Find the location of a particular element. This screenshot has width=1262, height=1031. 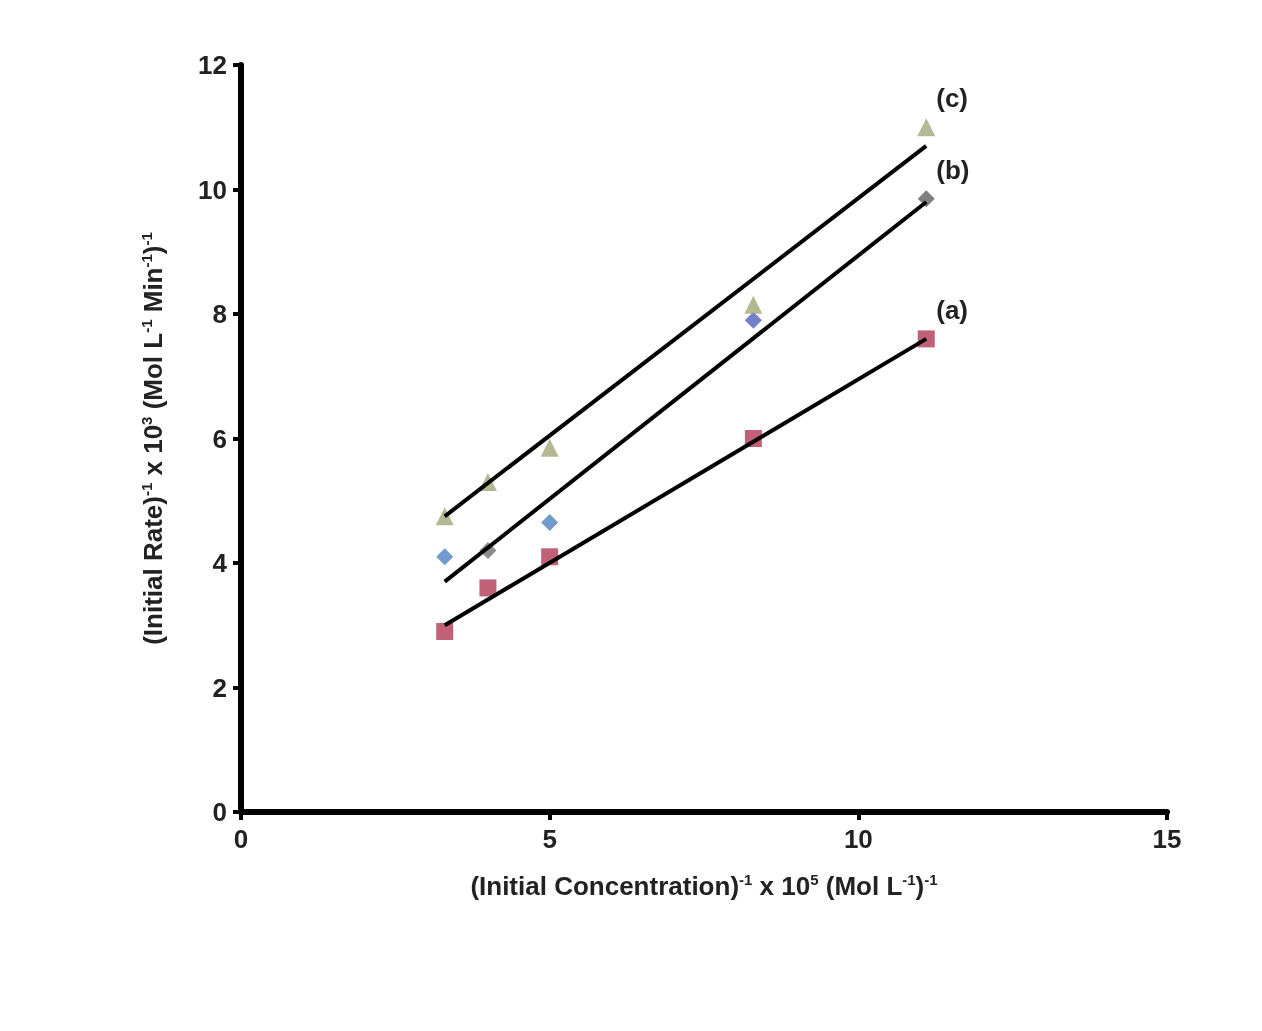

x-tick-label: 10 is located at coordinates (858, 839).